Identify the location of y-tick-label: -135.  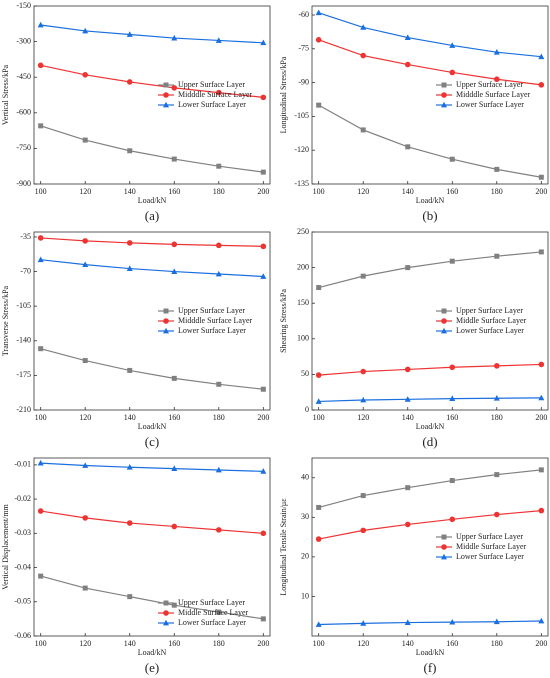
(301, 183).